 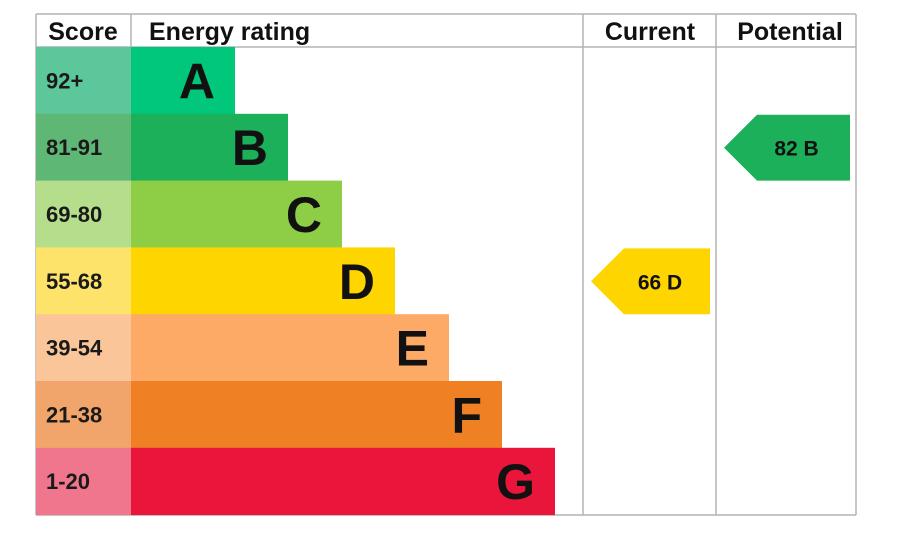 I want to click on rating-letter: B, so click(x=250, y=148).